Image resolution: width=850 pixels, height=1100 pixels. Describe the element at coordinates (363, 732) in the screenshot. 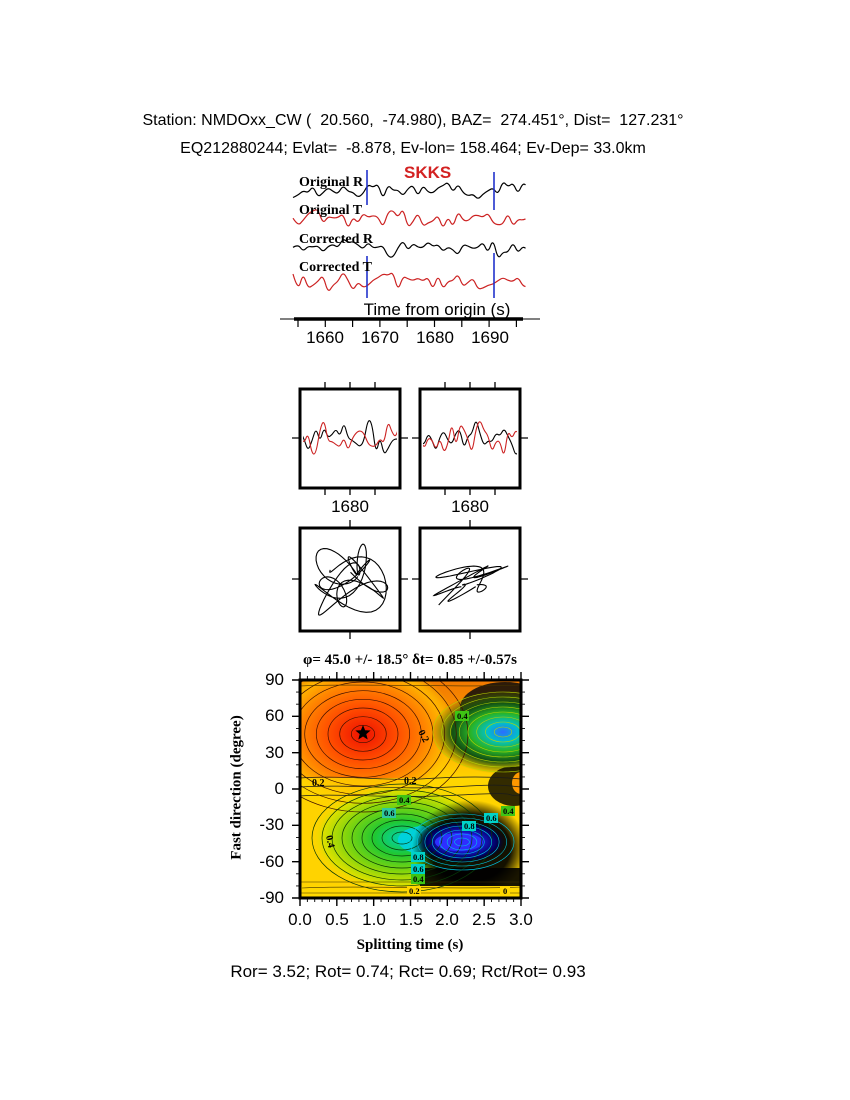

I see `best-fit-star` at that location.